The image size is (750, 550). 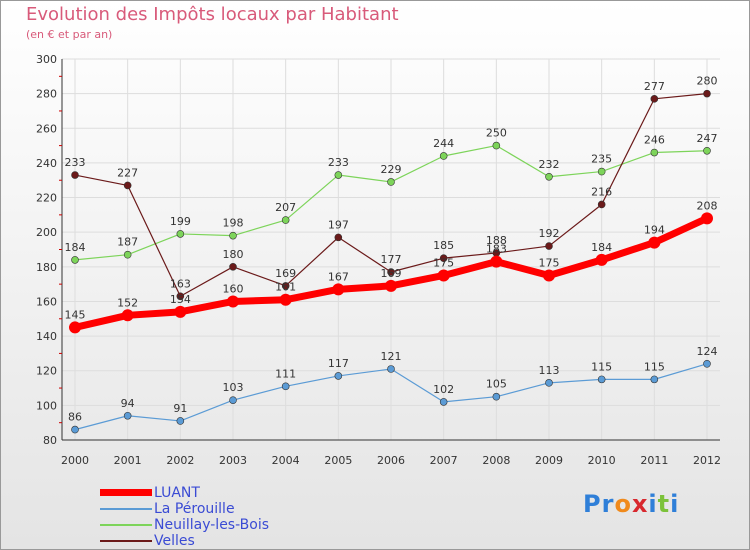 What do you see at coordinates (707, 138) in the screenshot?
I see `data-label: 247` at bounding box center [707, 138].